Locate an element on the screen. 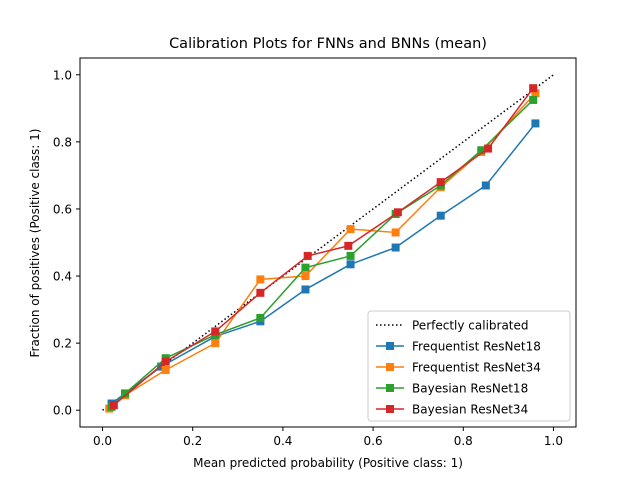  legend-entry-frequentist-resnet18: Frequentist ResNet18 is located at coordinates (458, 347).